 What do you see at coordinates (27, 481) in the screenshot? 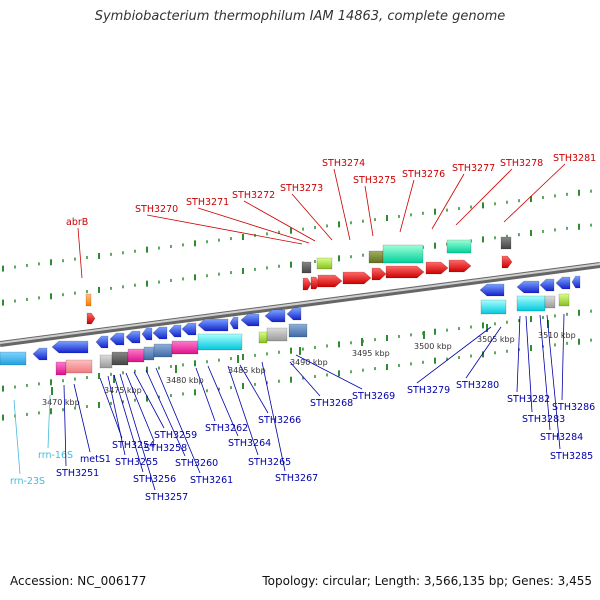
I see `gene-label: rrn-23S` at bounding box center [27, 481].